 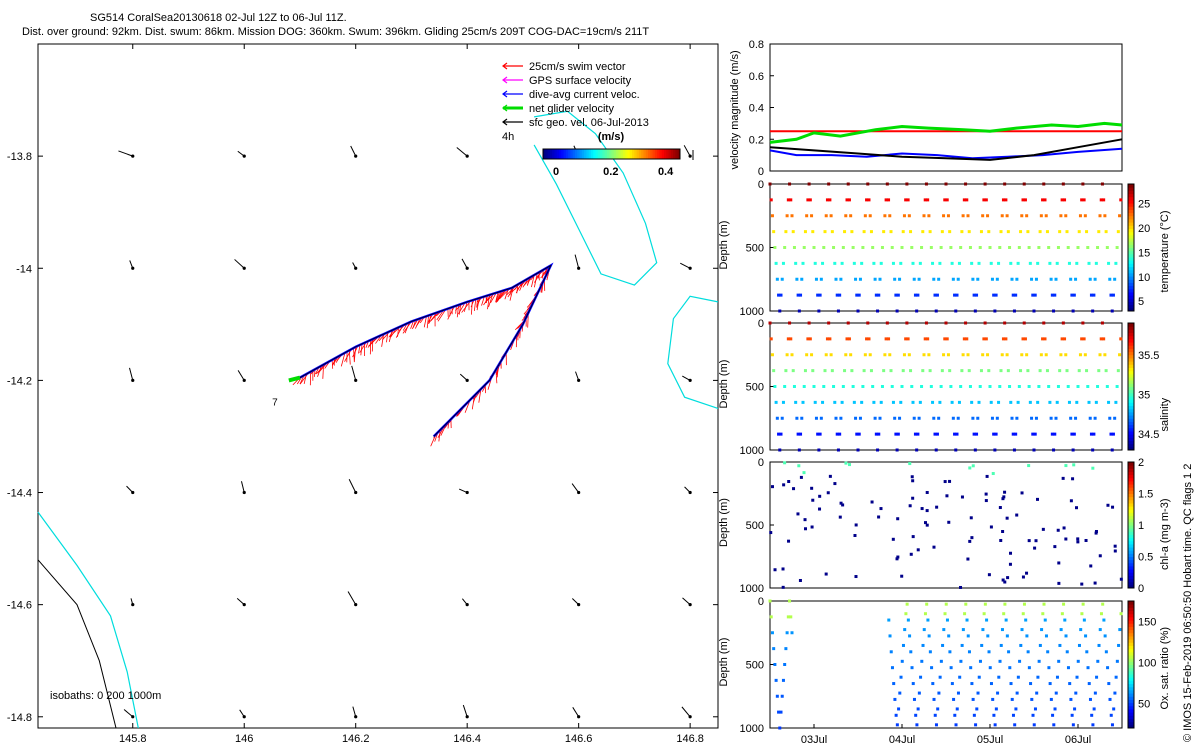 I want to click on salinity-y-tick-label: 0, so click(x=761, y=324).